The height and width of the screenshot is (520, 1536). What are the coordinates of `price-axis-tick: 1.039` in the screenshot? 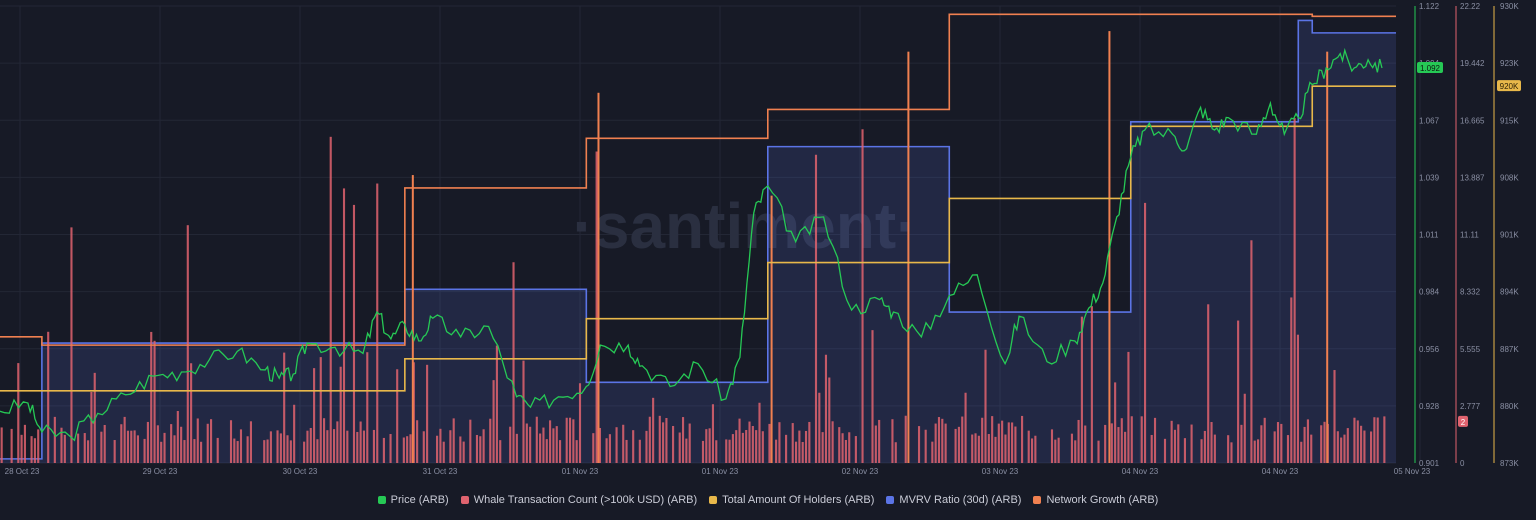 It's located at (1429, 177).